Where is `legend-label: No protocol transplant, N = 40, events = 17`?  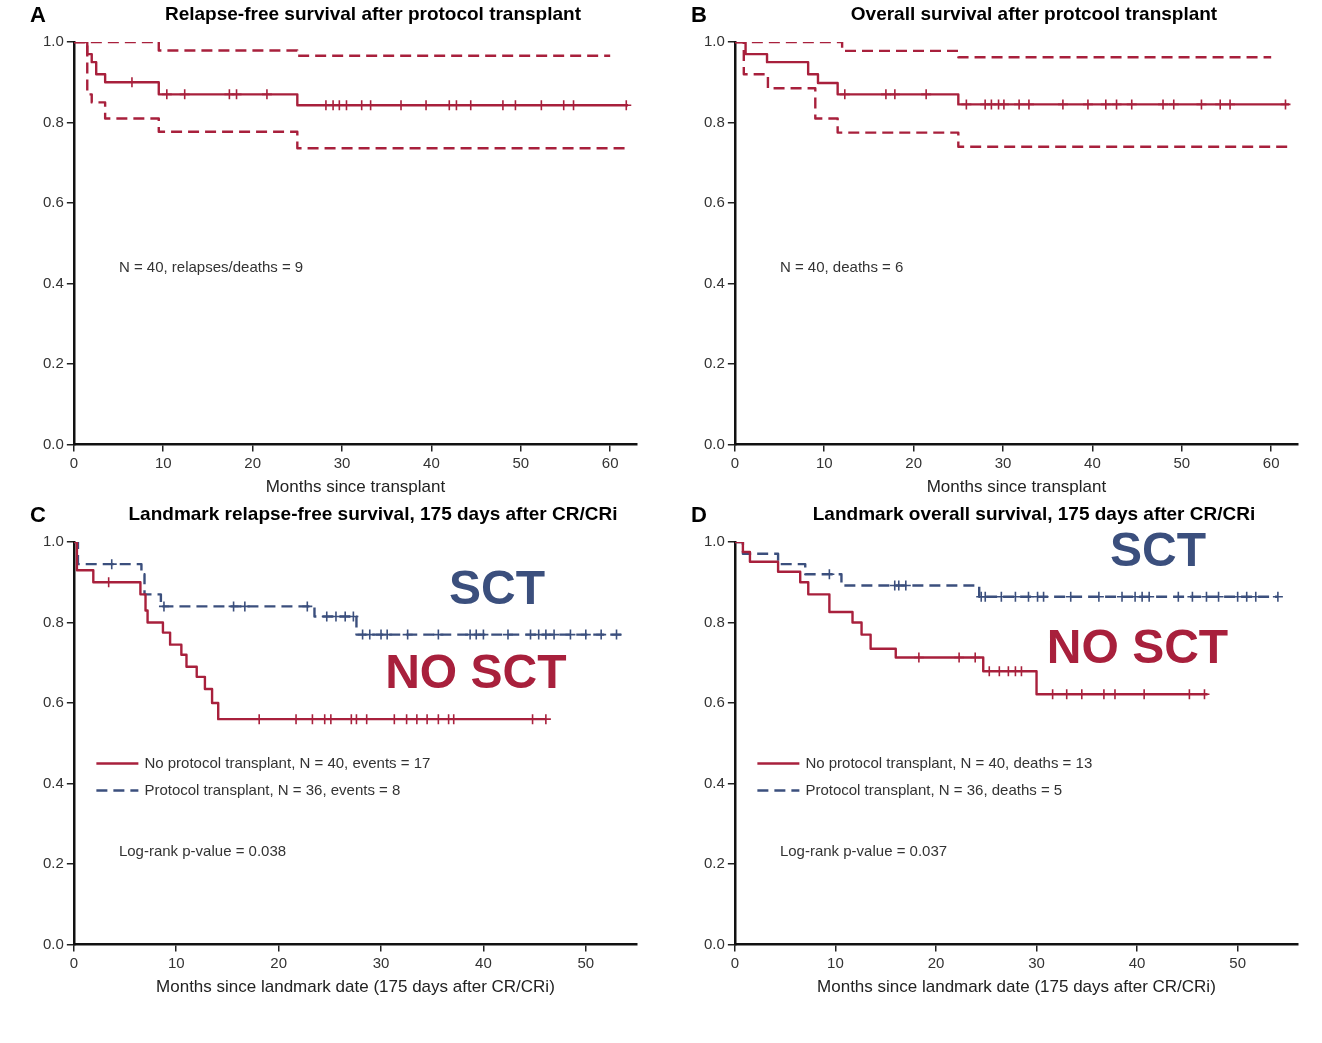 legend-label: No protocol transplant, N = 40, events = 17 is located at coordinates (287, 762).